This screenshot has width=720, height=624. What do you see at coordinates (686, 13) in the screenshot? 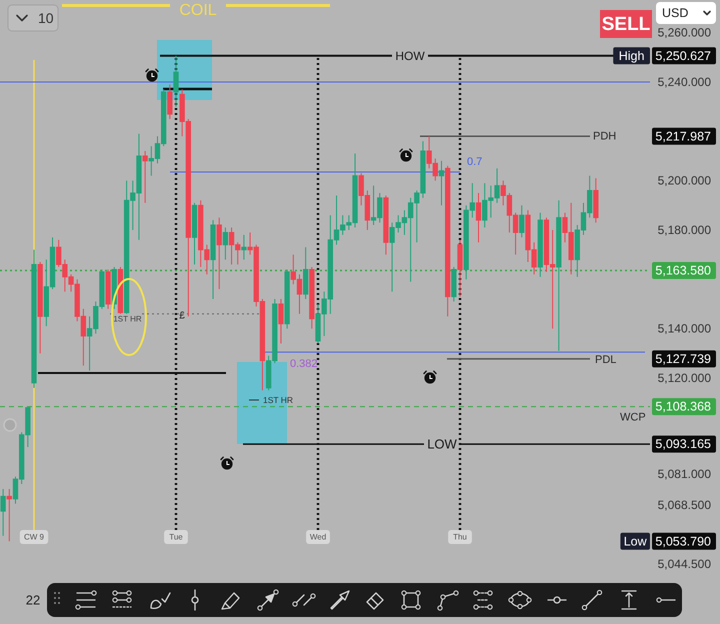
I see `currency-dropdown: USD` at bounding box center [686, 13].